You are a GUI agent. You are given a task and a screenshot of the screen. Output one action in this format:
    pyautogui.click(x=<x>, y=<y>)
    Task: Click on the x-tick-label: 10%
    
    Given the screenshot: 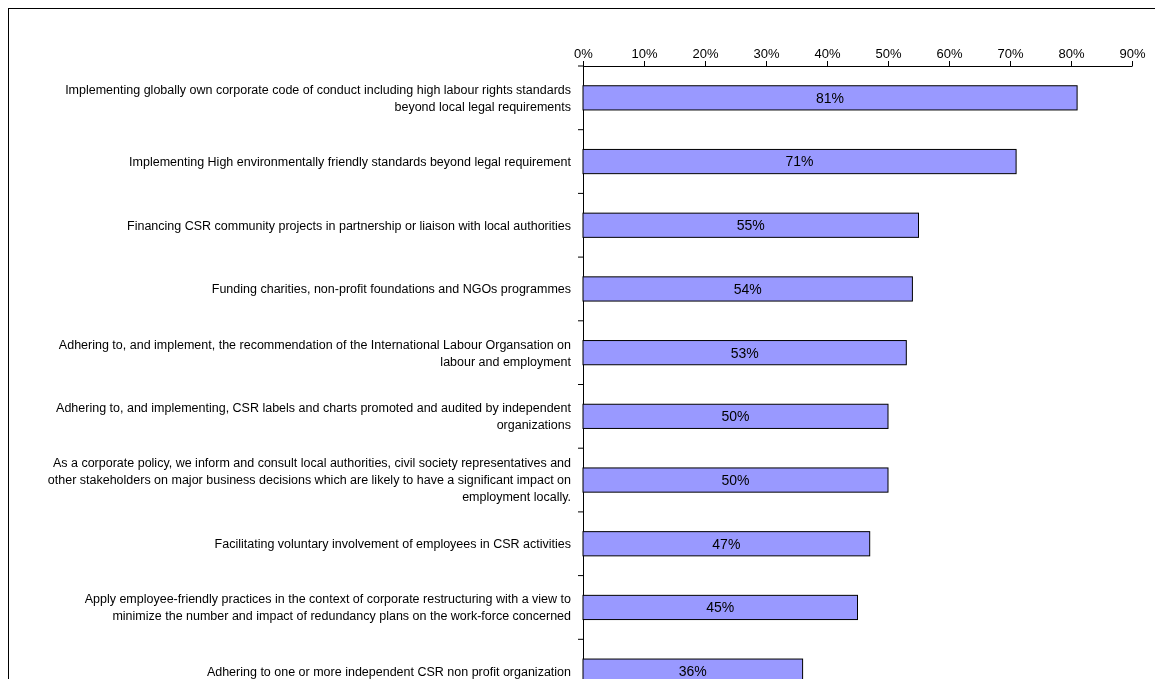 What is the action you would take?
    pyautogui.click(x=644, y=53)
    